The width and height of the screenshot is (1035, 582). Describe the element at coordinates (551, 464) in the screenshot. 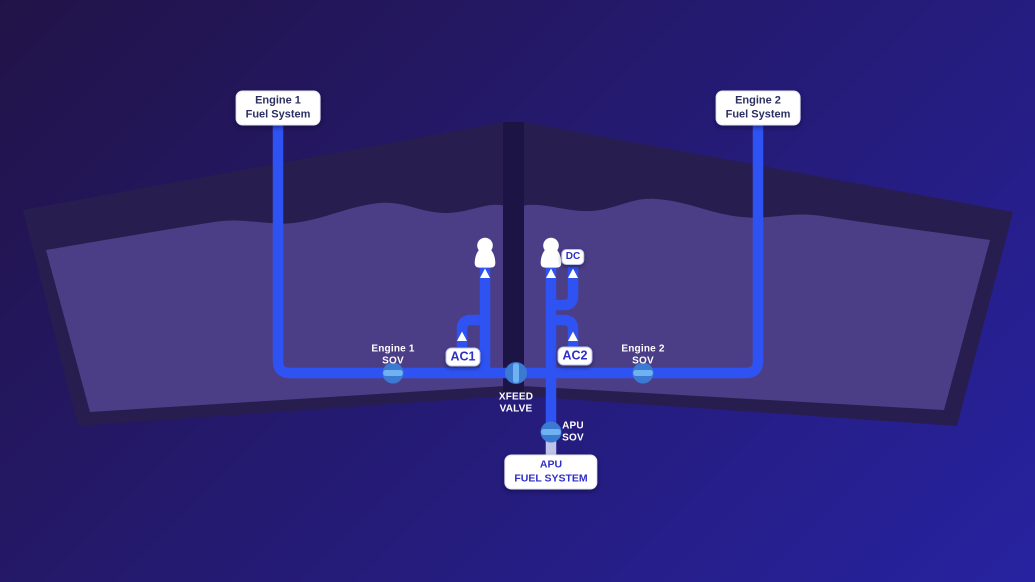

I see `apu-box-line1: APU` at that location.